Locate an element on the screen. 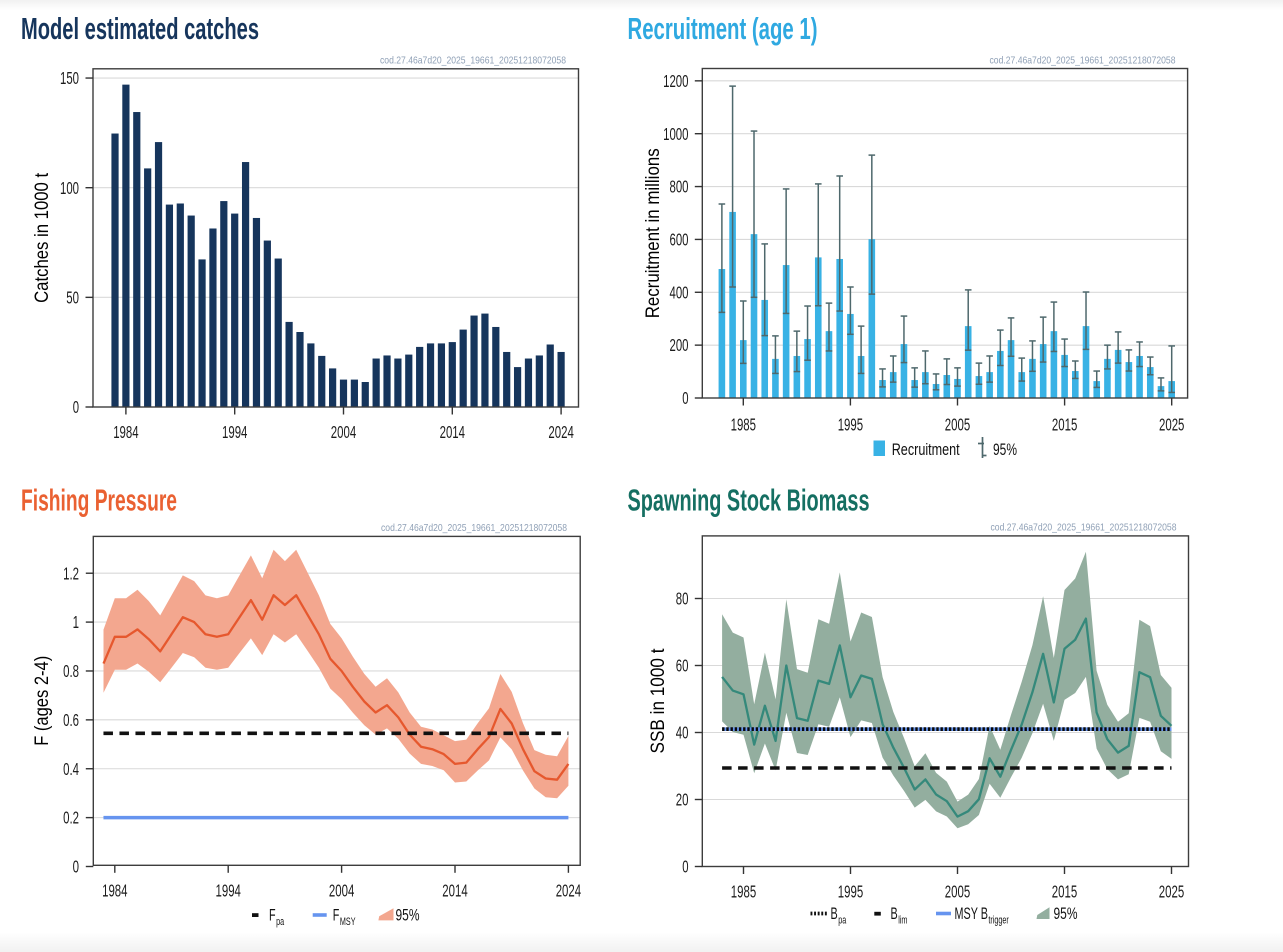 The width and height of the screenshot is (1283, 952). svg-text: 1 is located at coordinates (76, 622).